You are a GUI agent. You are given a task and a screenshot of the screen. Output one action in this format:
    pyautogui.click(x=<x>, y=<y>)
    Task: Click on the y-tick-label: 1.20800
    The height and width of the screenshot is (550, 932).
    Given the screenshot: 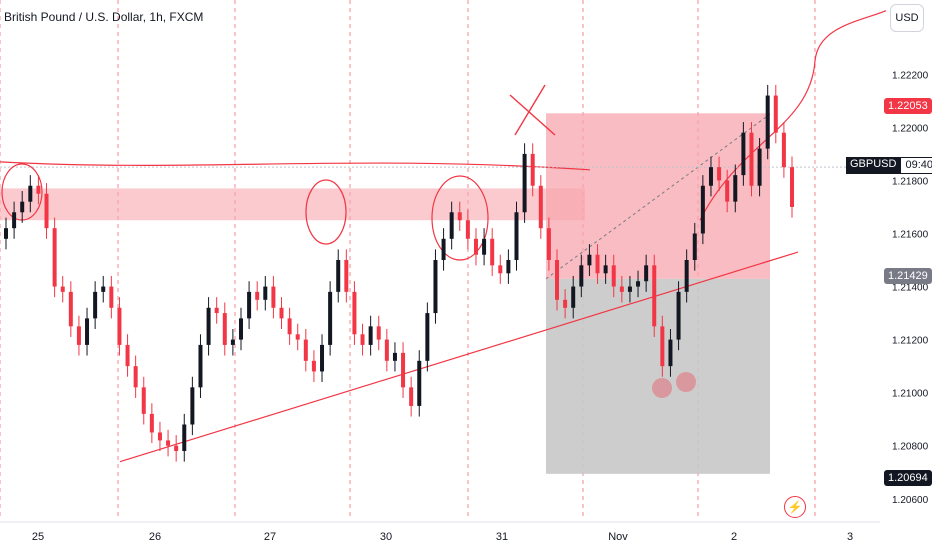 What is the action you would take?
    pyautogui.click(x=910, y=447)
    